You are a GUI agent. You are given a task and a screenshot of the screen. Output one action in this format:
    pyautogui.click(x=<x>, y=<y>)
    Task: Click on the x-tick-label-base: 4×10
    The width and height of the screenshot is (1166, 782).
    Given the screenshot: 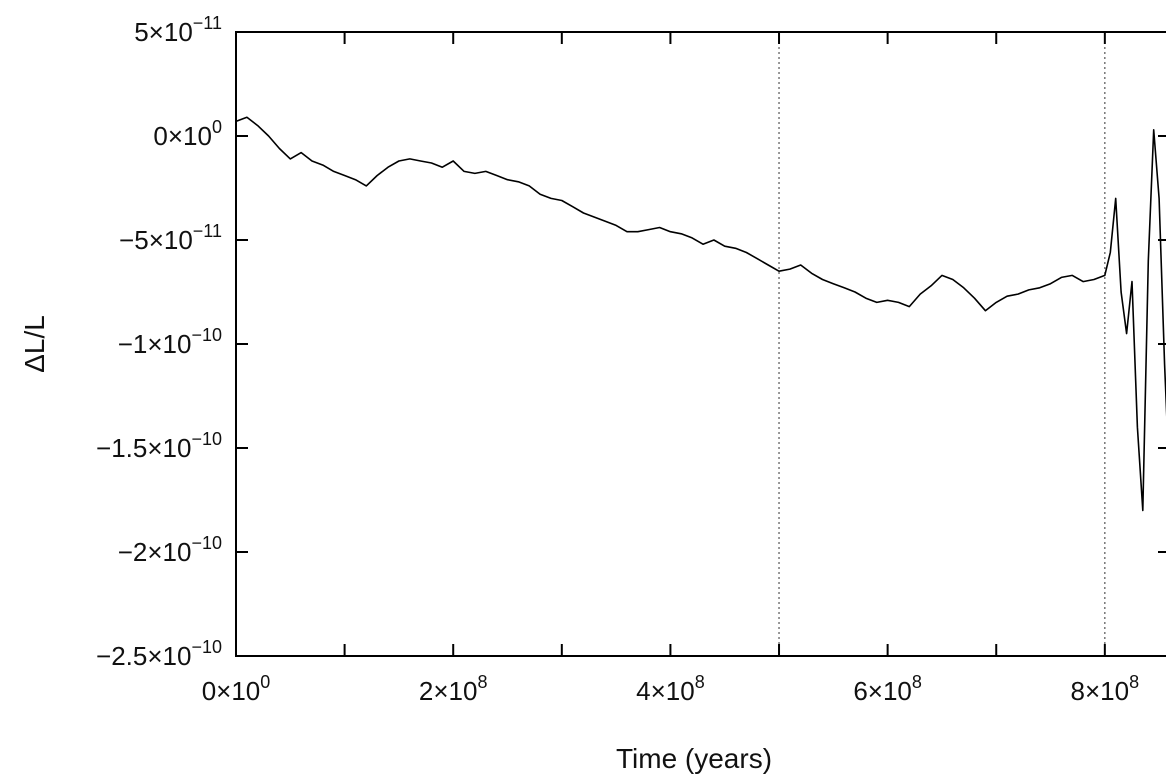 What is the action you would take?
    pyautogui.click(x=665, y=691)
    